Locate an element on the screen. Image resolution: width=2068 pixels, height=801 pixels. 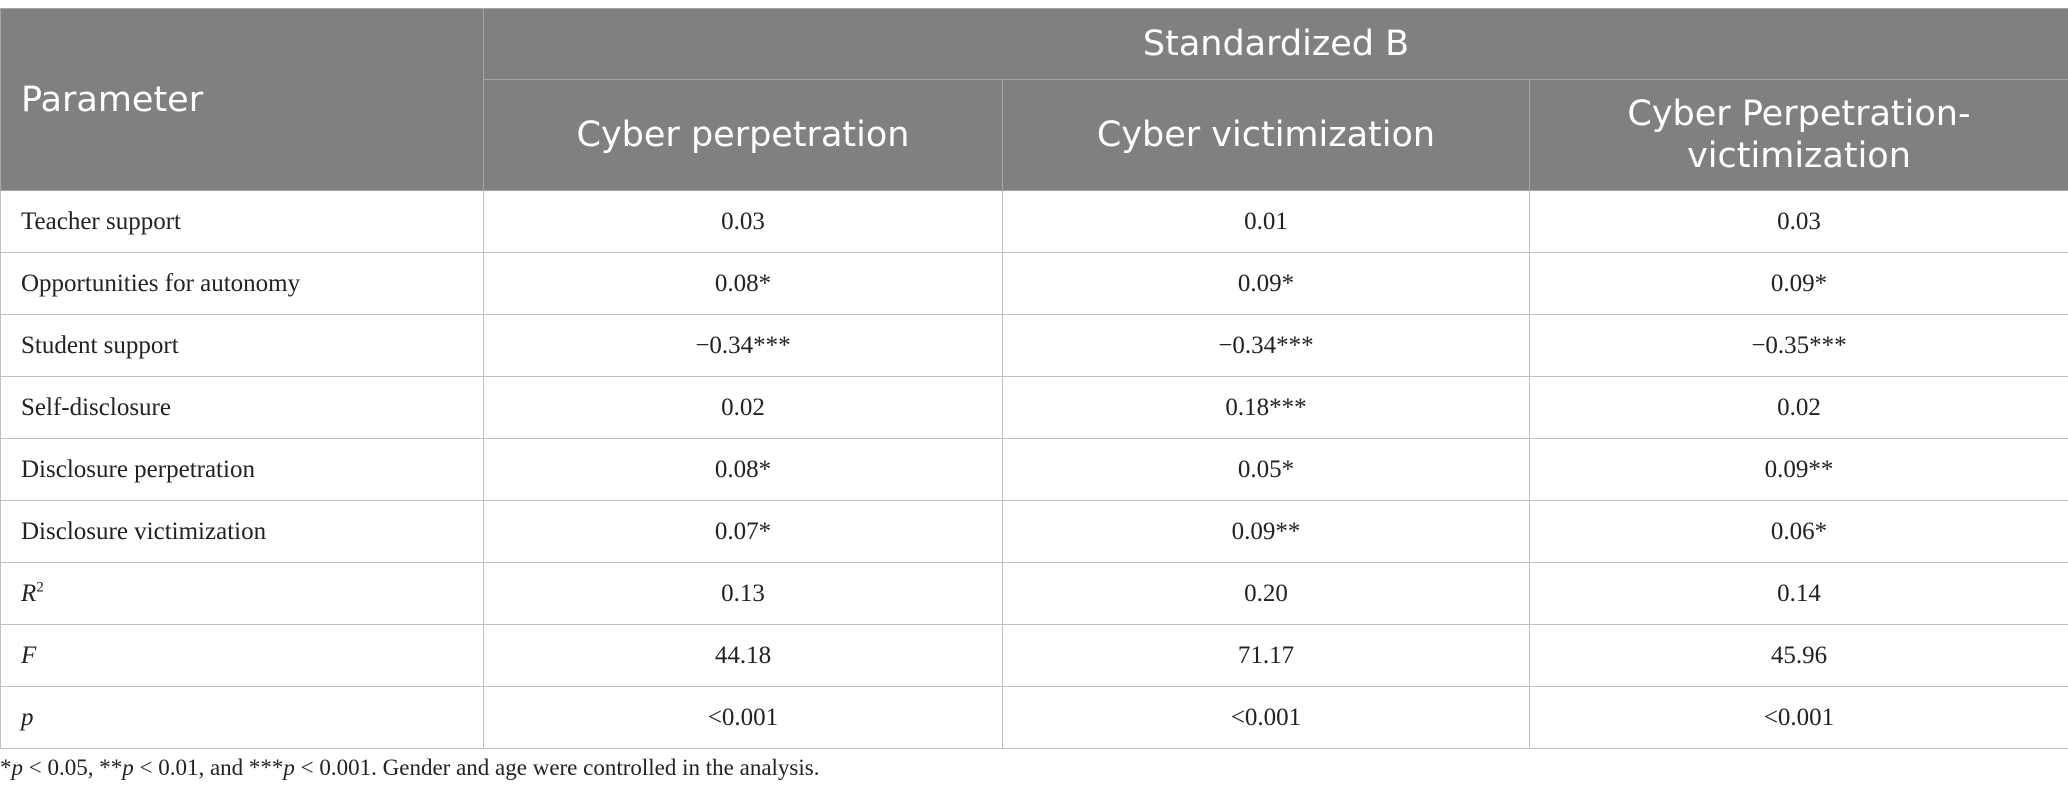
cell-value: 0.07* is located at coordinates (743, 531).